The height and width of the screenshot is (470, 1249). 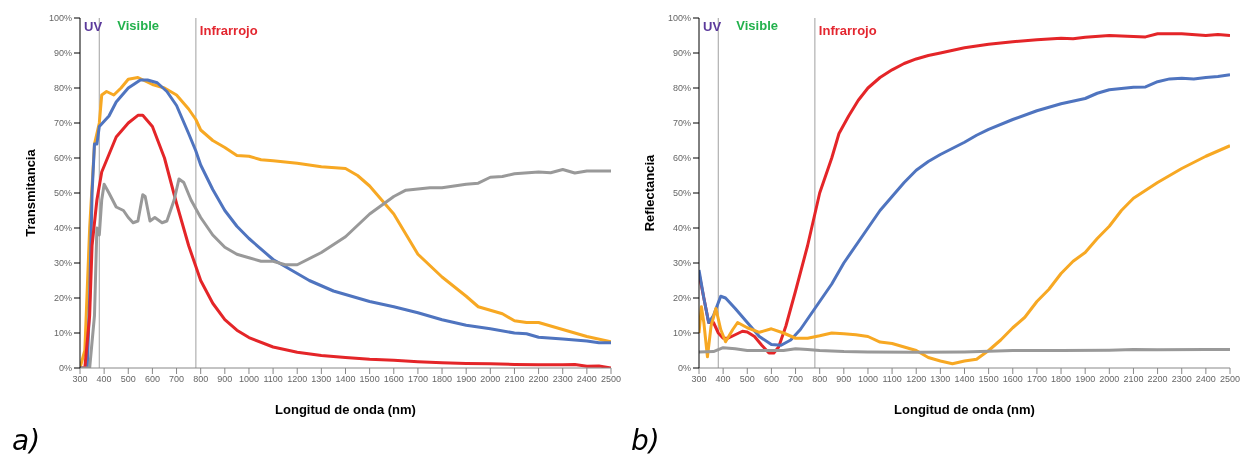 What do you see at coordinates (30, 192) in the screenshot?
I see `y-axis-title: Transmitancia` at bounding box center [30, 192].